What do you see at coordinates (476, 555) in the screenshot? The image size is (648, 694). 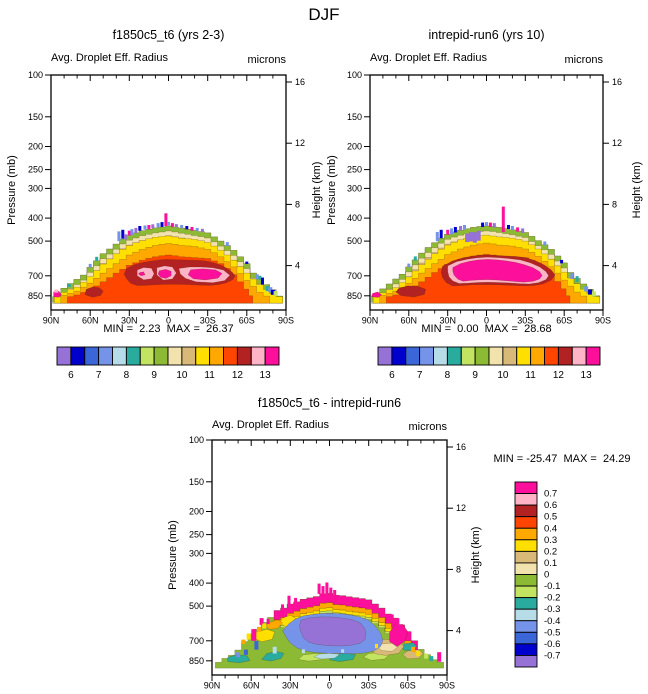 I see `panel3-y2label: Height (km)` at bounding box center [476, 555].